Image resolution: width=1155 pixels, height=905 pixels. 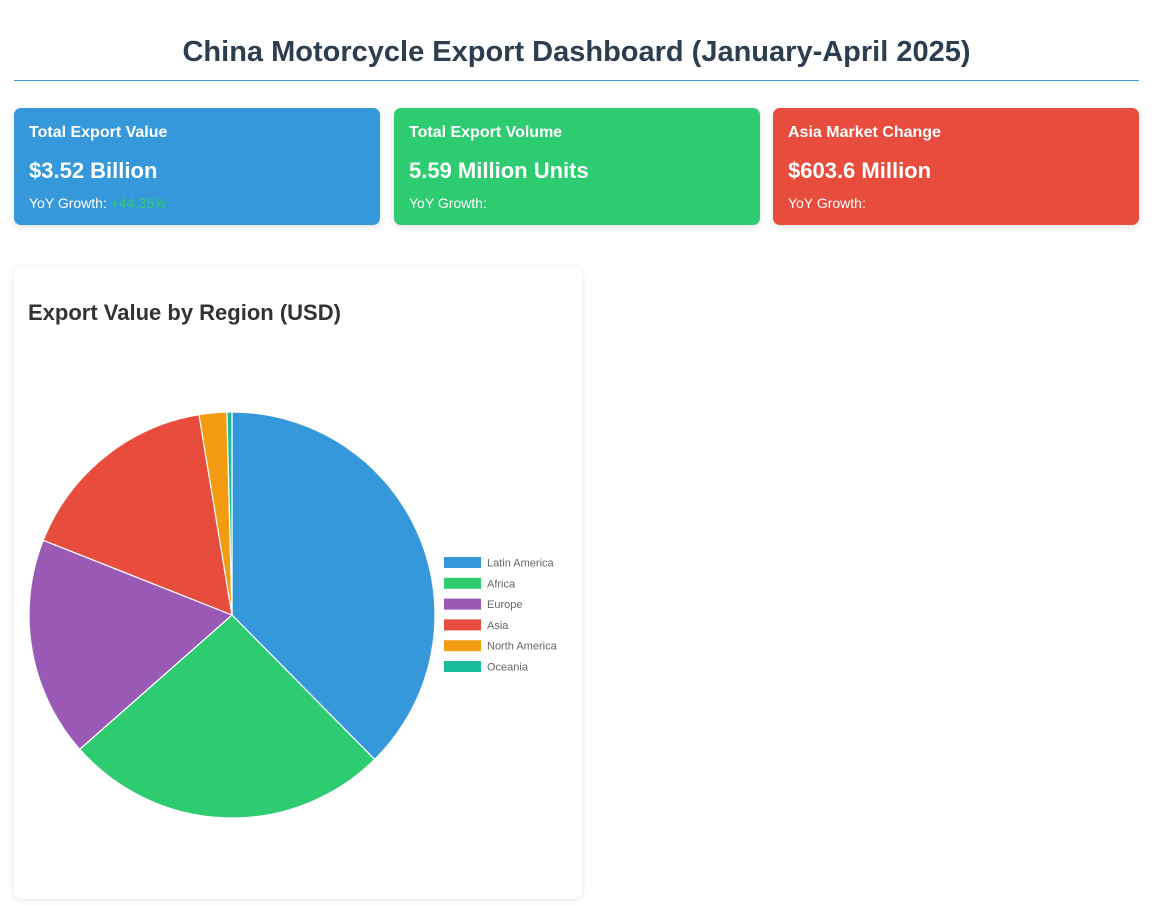 I want to click on legend-label: Oceania, so click(x=508, y=668).